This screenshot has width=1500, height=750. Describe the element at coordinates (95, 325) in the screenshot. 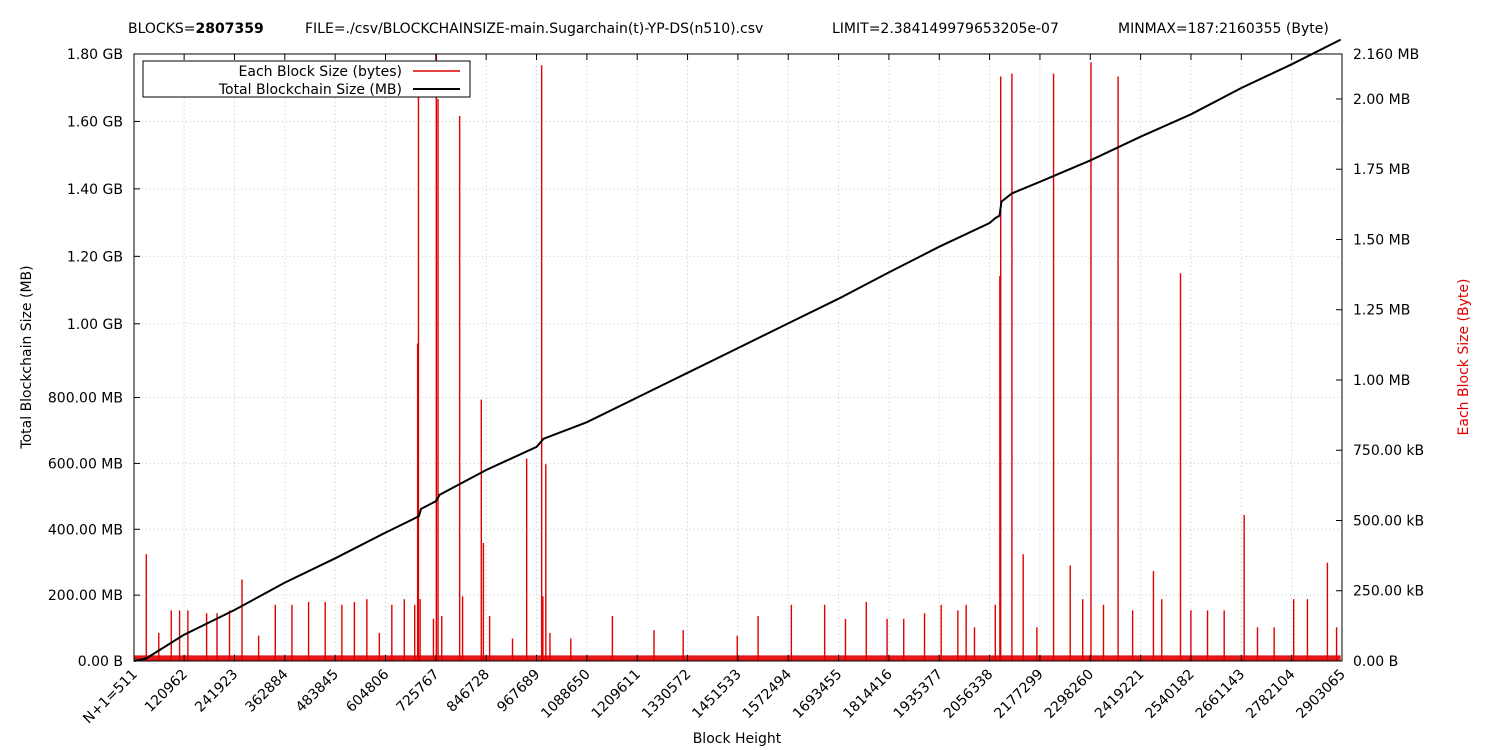

I see `y-tick-label: 1.00 GB` at that location.